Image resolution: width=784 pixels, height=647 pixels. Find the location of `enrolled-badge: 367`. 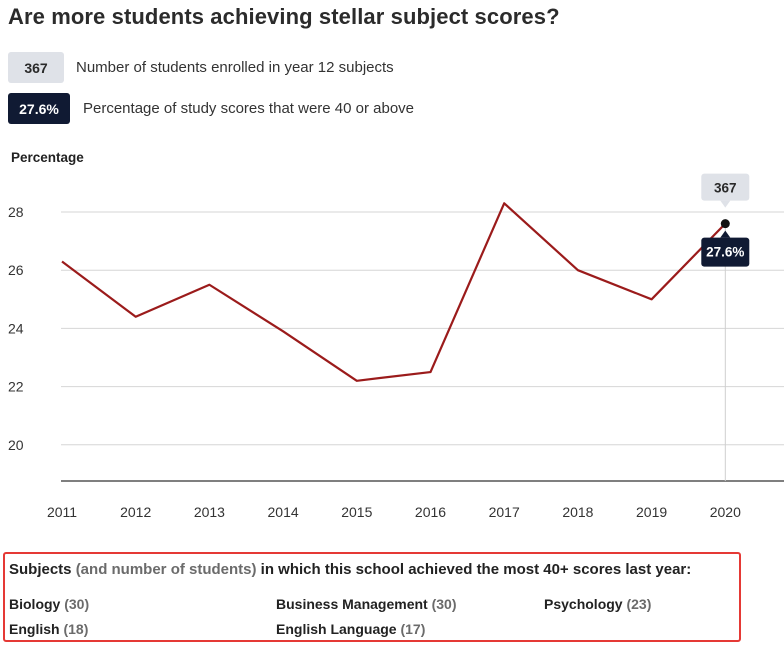

enrolled-badge: 367 is located at coordinates (36, 67).